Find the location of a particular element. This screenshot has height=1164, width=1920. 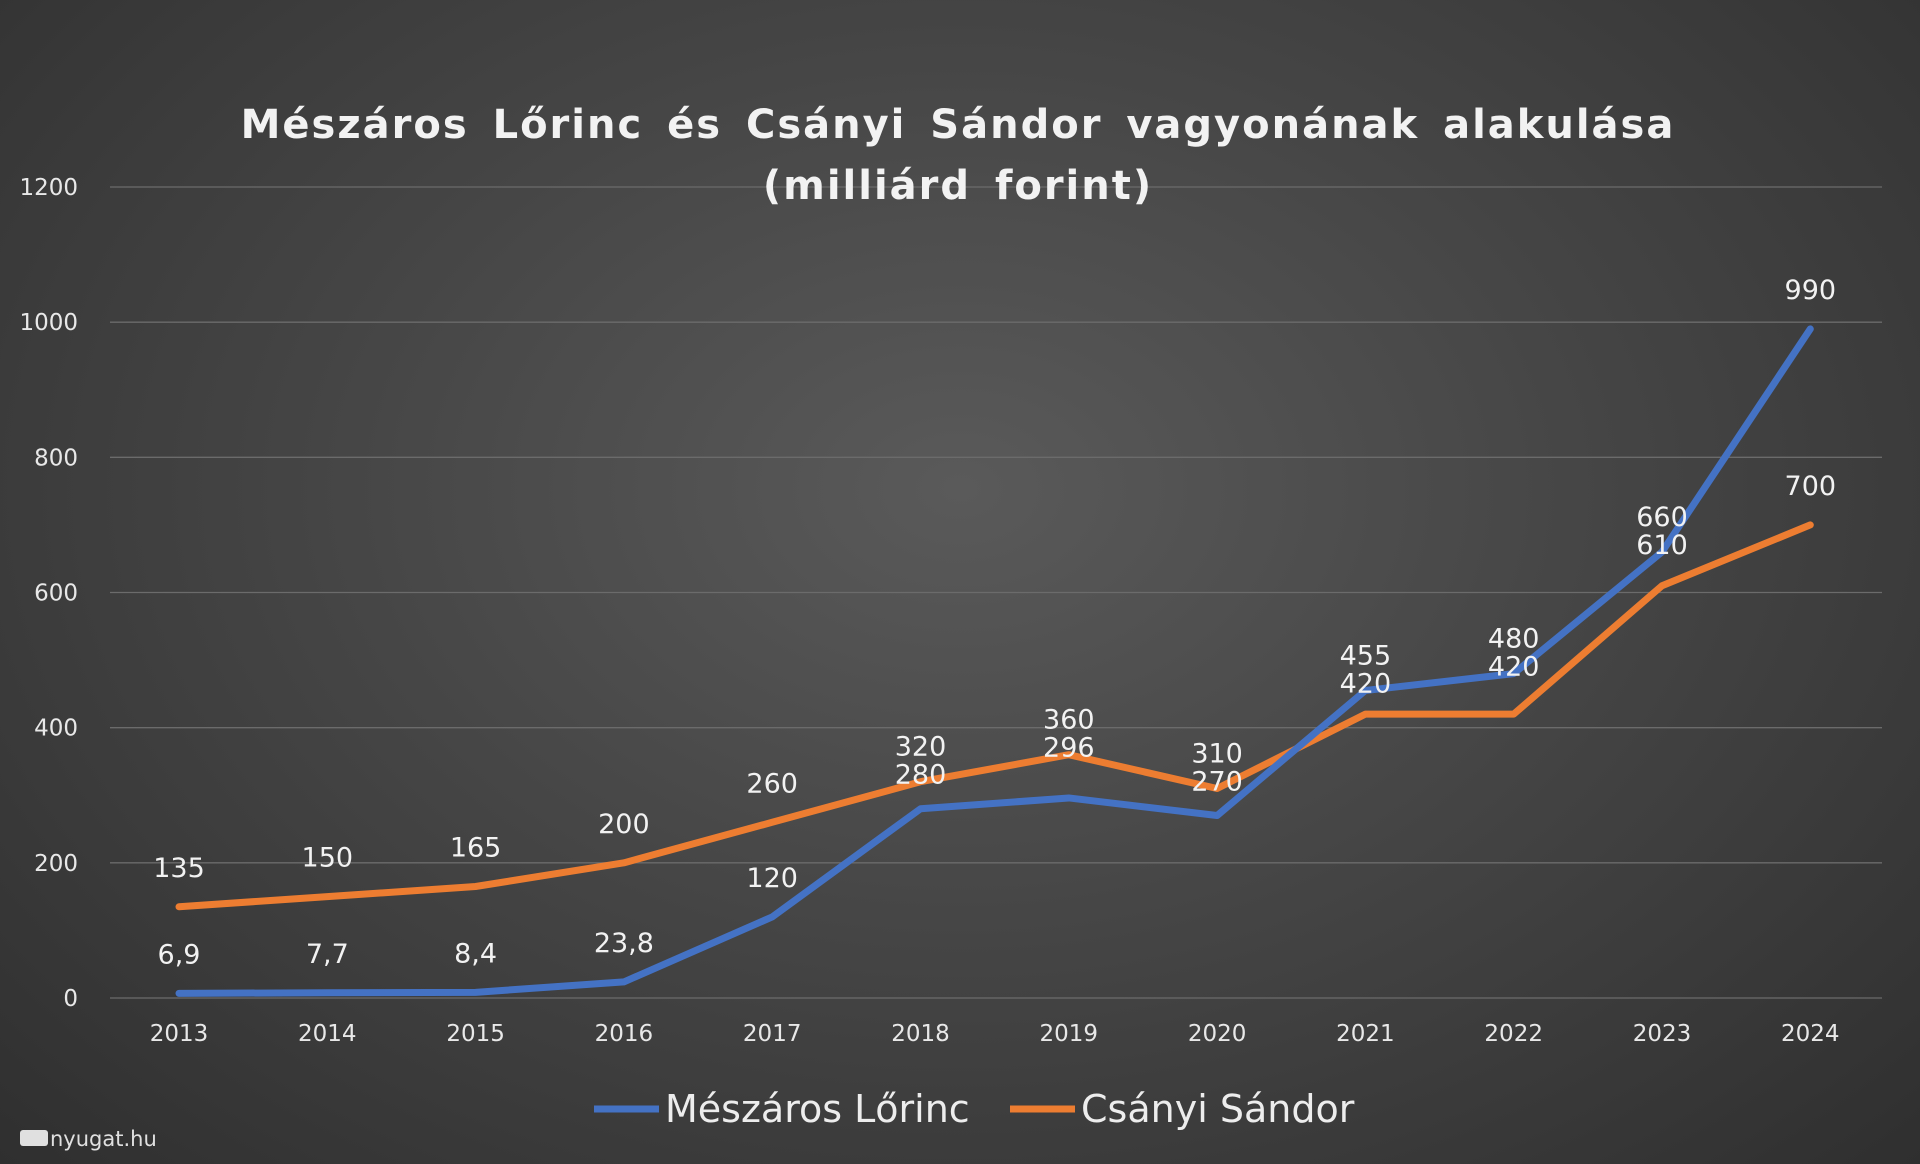

data-label-csanyi: 135 is located at coordinates (179, 868).